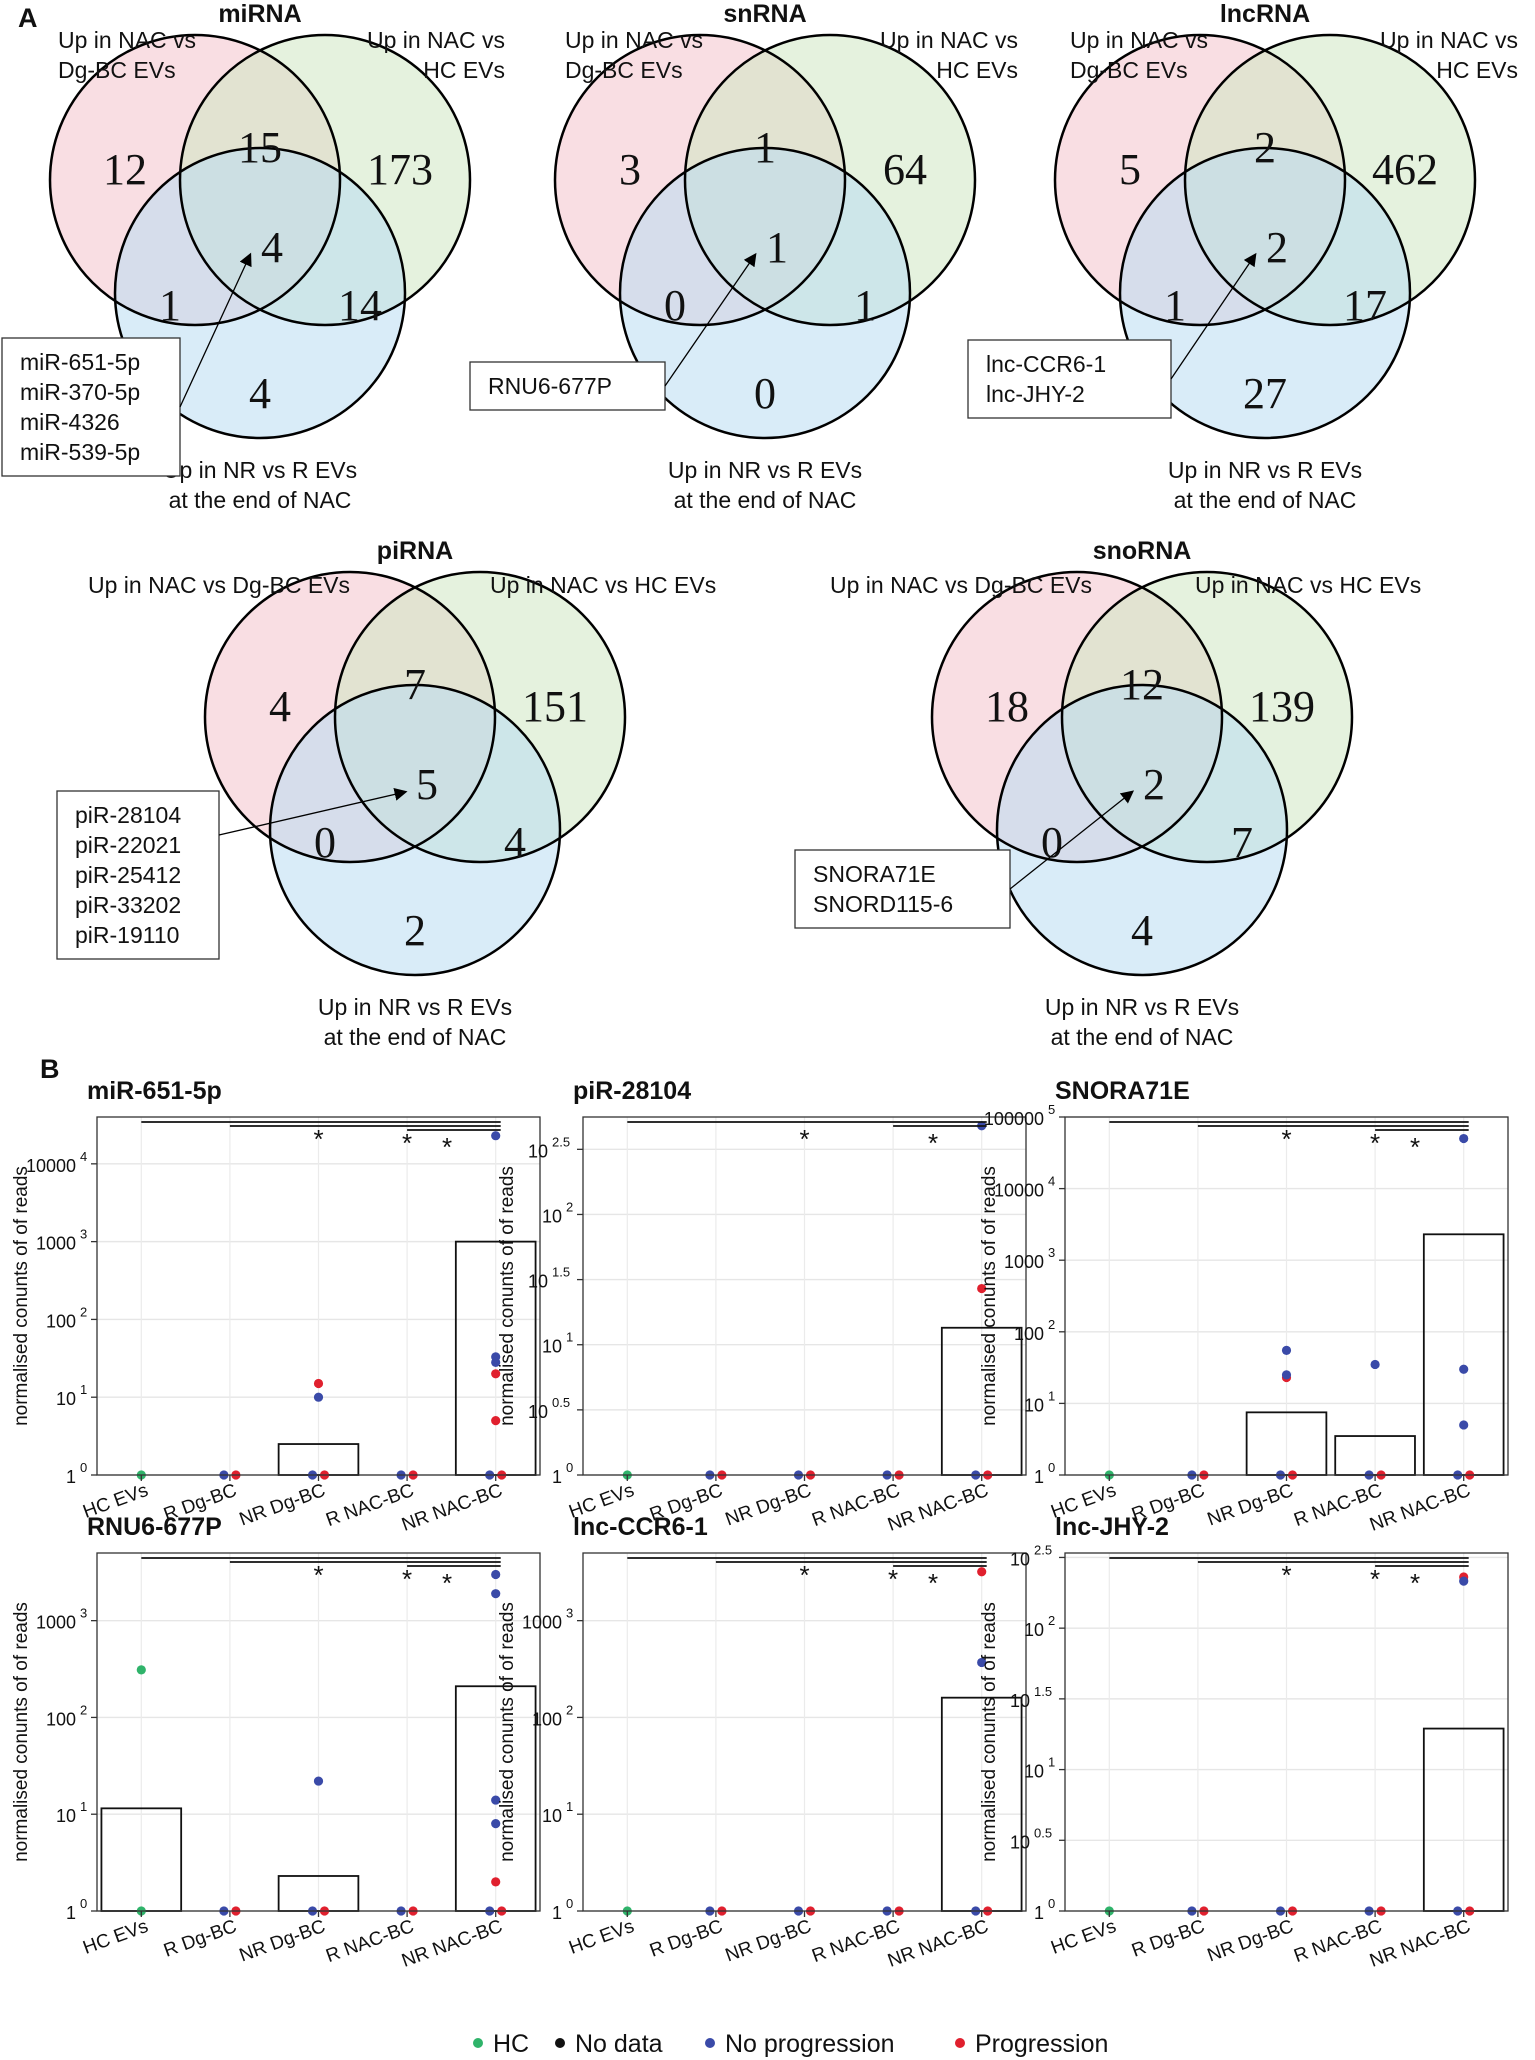  What do you see at coordinates (154, 1091) in the screenshot?
I see `chart-title: miR-651-5p` at bounding box center [154, 1091].